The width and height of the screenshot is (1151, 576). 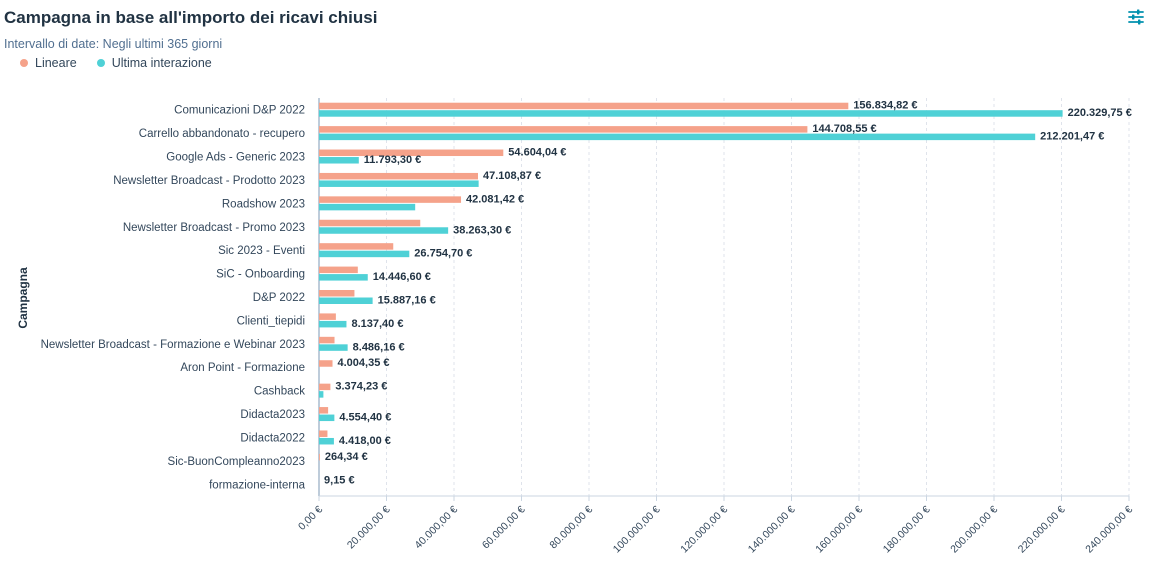 What do you see at coordinates (1136, 17) in the screenshot?
I see `sliders-icon` at bounding box center [1136, 17].